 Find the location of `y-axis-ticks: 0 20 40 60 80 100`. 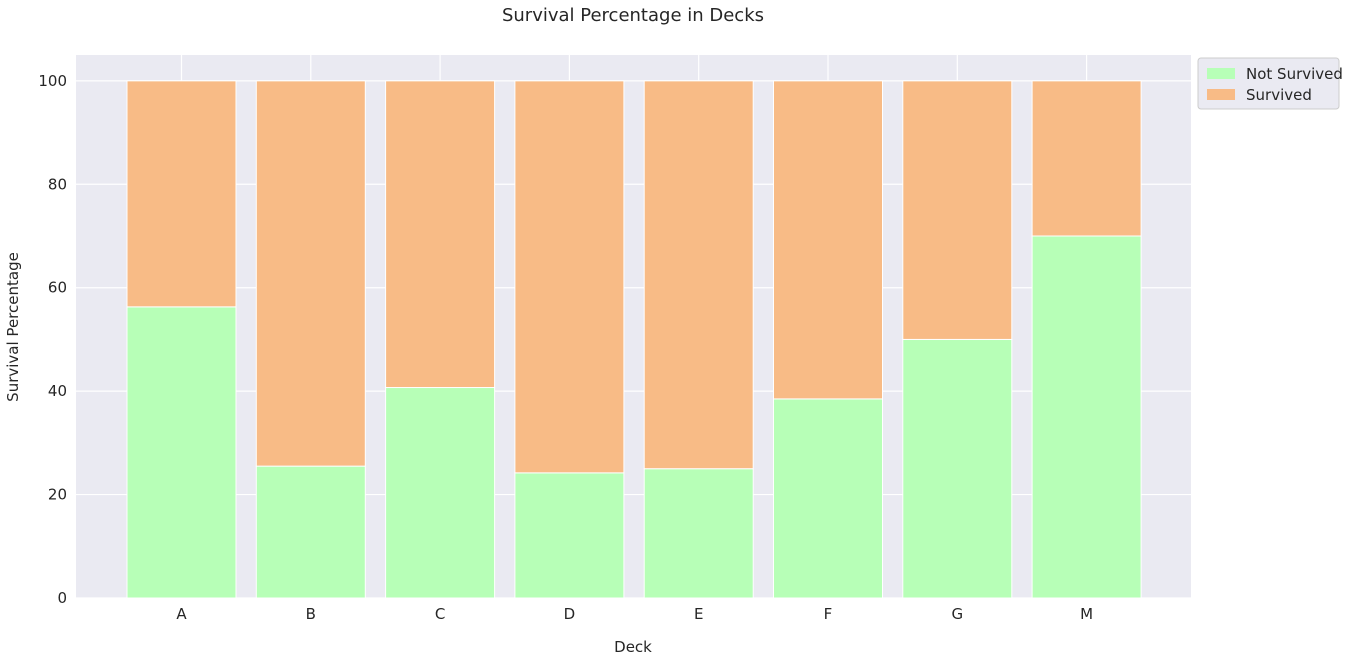

y-axis-ticks: 0 20 40 60 80 100 is located at coordinates (52, 339).